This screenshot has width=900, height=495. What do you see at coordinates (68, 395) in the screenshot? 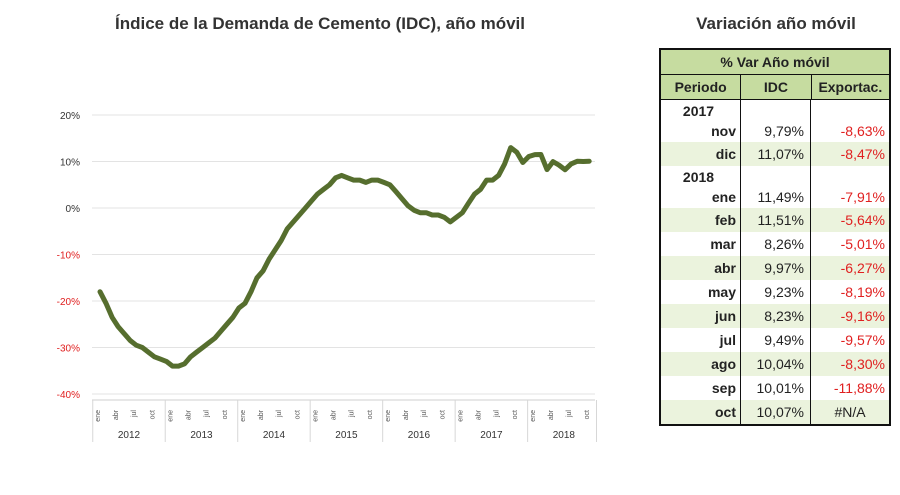
I see `y-tick-label: -40%` at bounding box center [68, 395].